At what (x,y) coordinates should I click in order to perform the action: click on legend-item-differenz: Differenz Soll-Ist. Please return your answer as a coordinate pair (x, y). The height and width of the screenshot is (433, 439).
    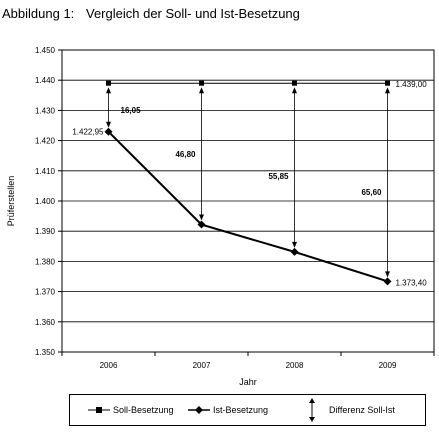
    Looking at the image, I should click on (350, 410).